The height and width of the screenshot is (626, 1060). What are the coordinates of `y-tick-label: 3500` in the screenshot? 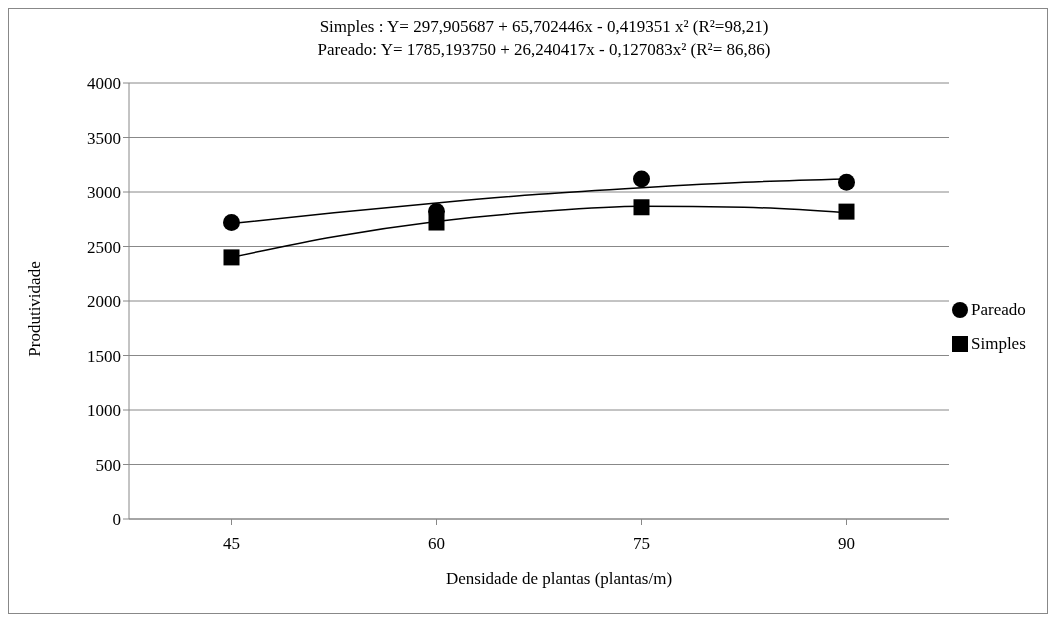 It's located at (104, 138).